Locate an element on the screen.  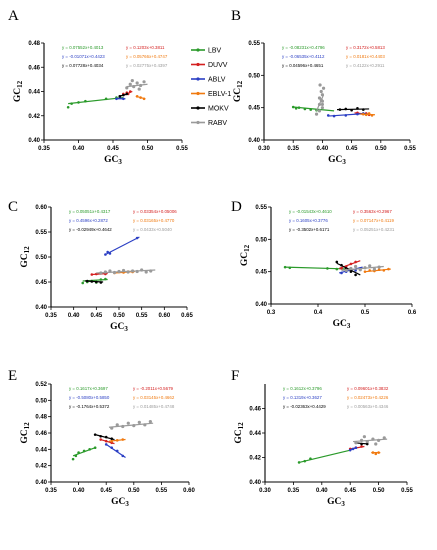
legend-label: RABV is located at coordinates (217, 123).